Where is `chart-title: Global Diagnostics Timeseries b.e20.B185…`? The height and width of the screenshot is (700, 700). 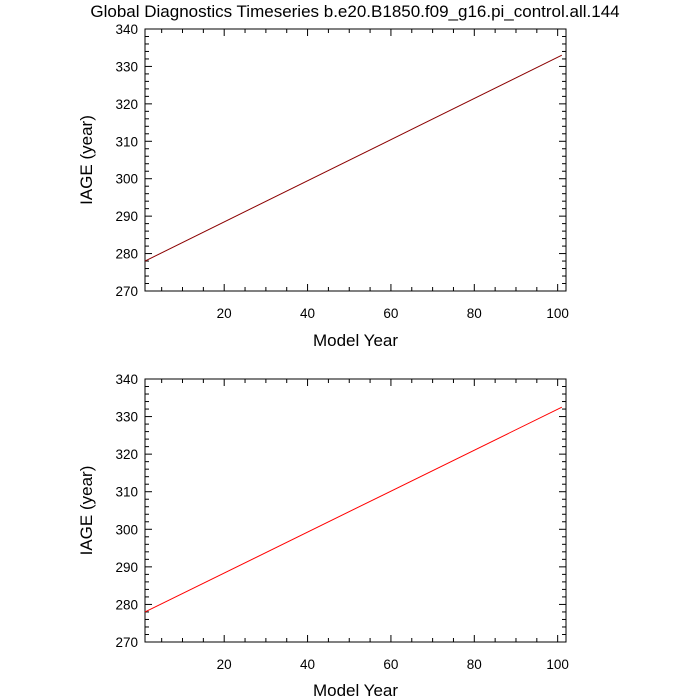 chart-title: Global Diagnostics Timeseries b.e20.B185… is located at coordinates (354, 11).